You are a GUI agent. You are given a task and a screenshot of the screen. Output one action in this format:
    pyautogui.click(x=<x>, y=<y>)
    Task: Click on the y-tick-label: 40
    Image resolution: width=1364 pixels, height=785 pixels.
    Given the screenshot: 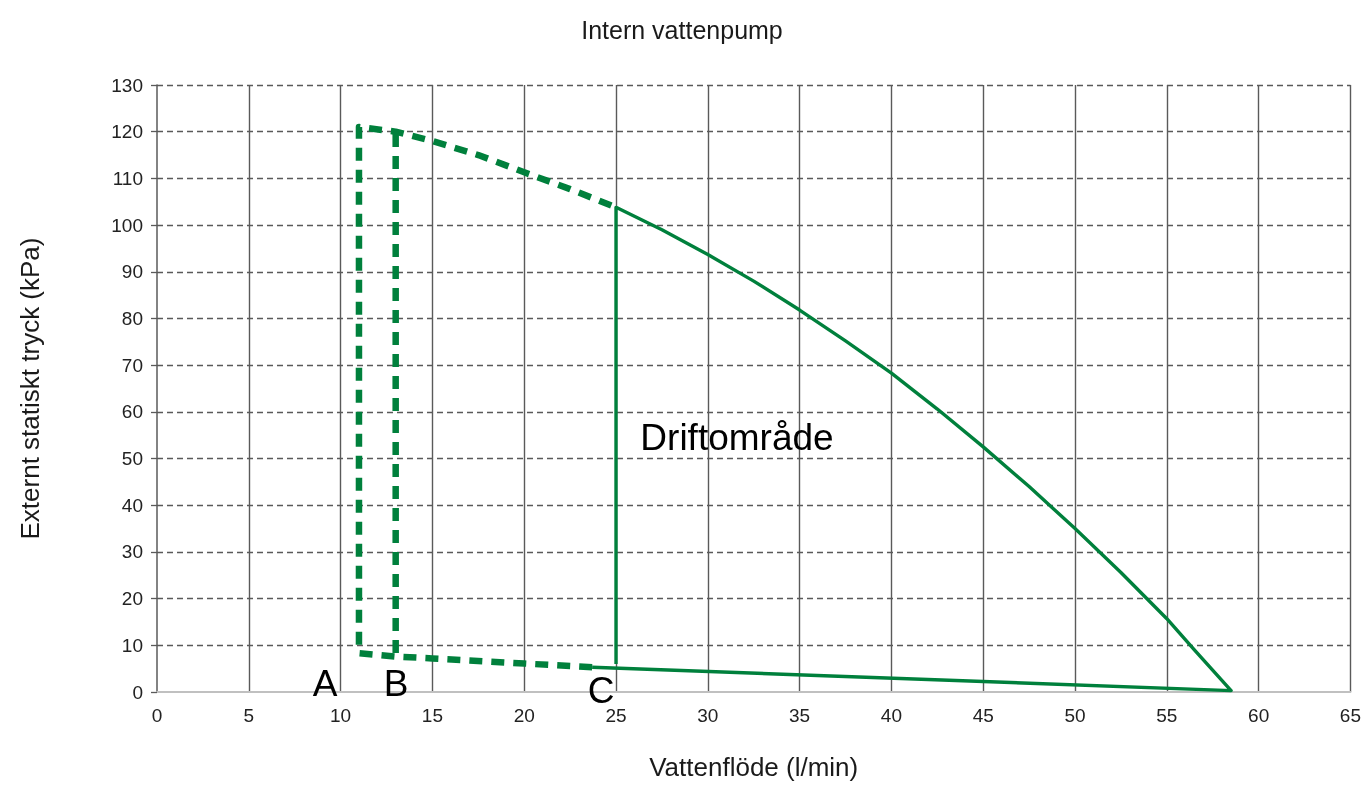 What is the action you would take?
    pyautogui.click(x=132, y=505)
    